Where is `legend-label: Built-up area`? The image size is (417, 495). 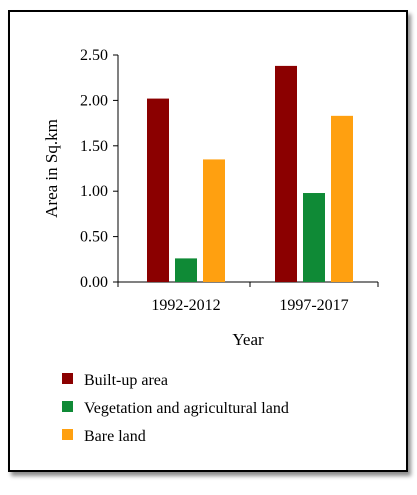 legend-label: Built-up area is located at coordinates (126, 380).